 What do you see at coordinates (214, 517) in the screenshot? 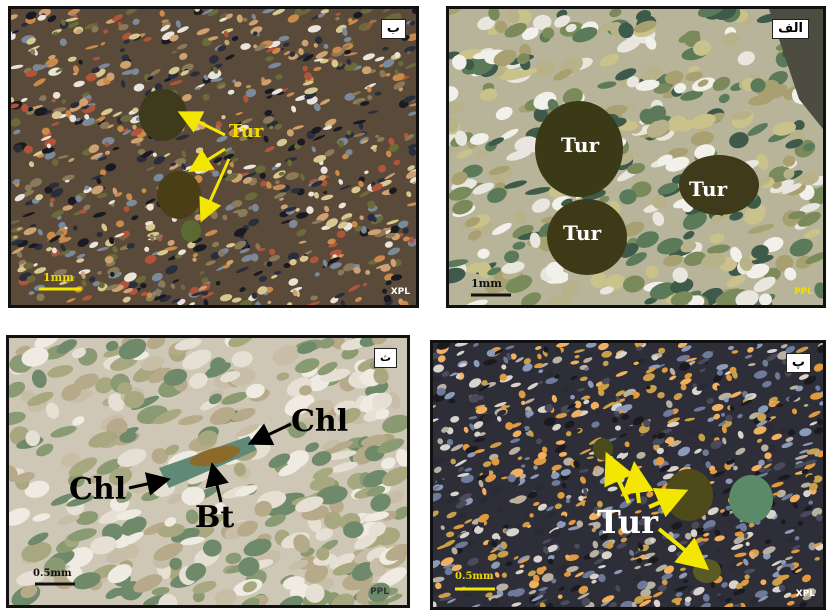
I see `mineral-label-bt: Bt` at bounding box center [214, 517].